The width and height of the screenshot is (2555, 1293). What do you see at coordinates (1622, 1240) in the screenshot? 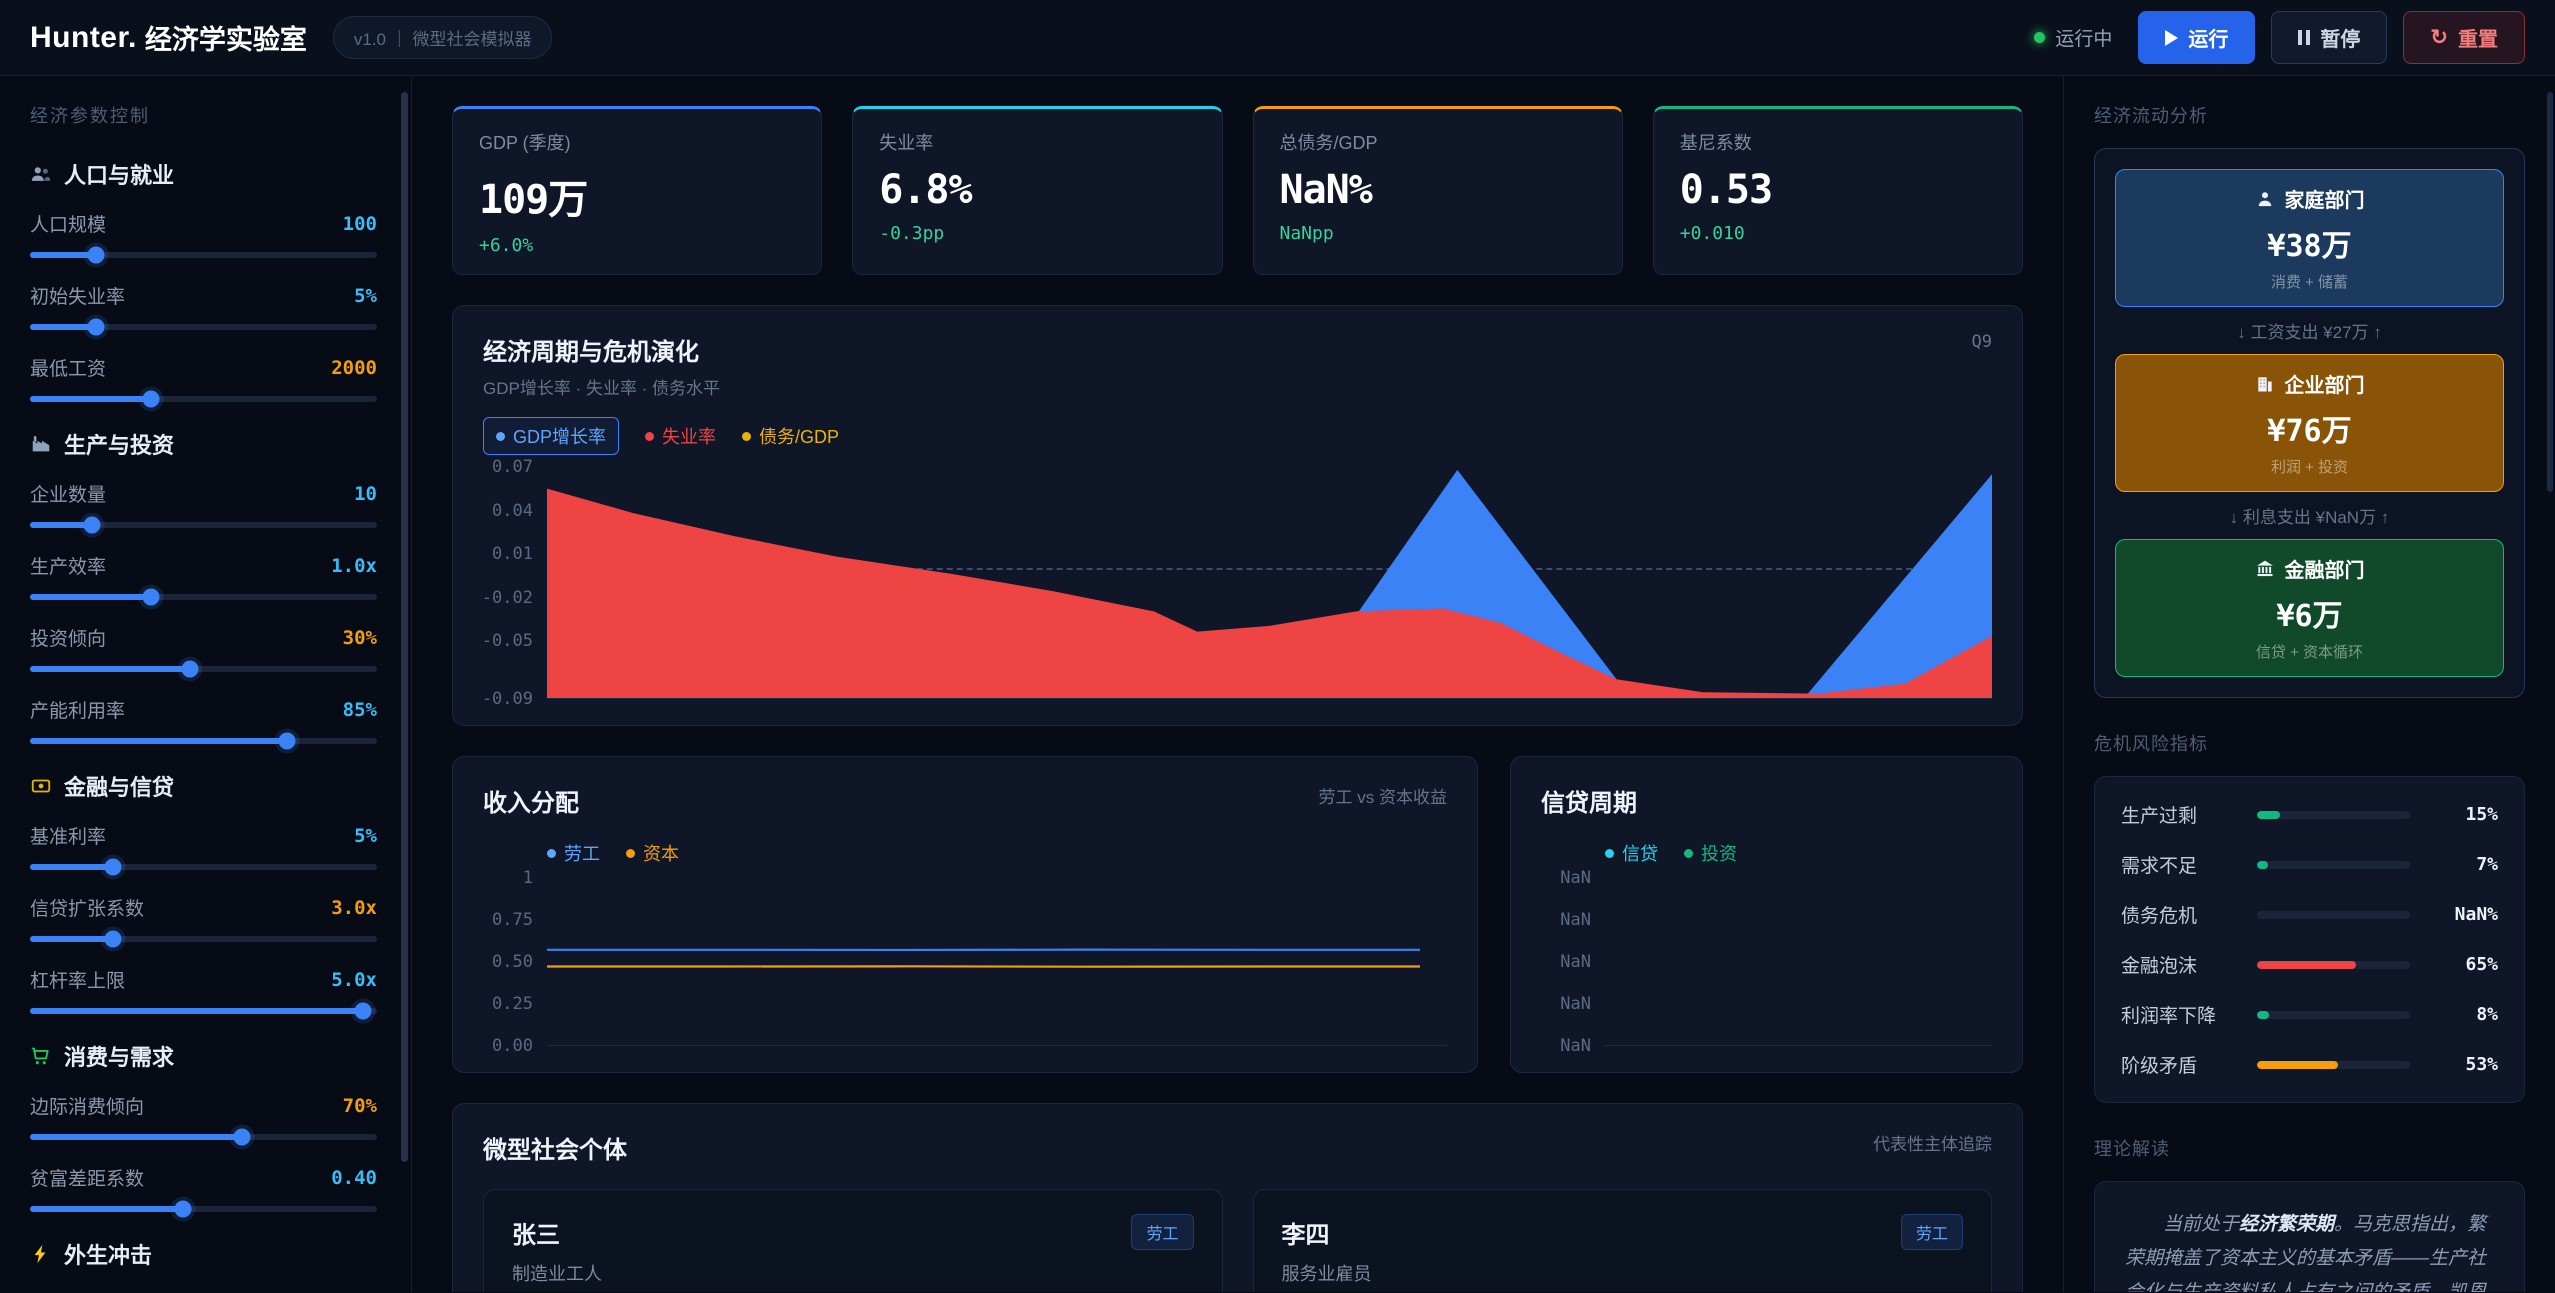
I see `person-card: 李四劳工服务业雇员资产¥31k收入/季¥7.2k债务状态` at bounding box center [1622, 1240].